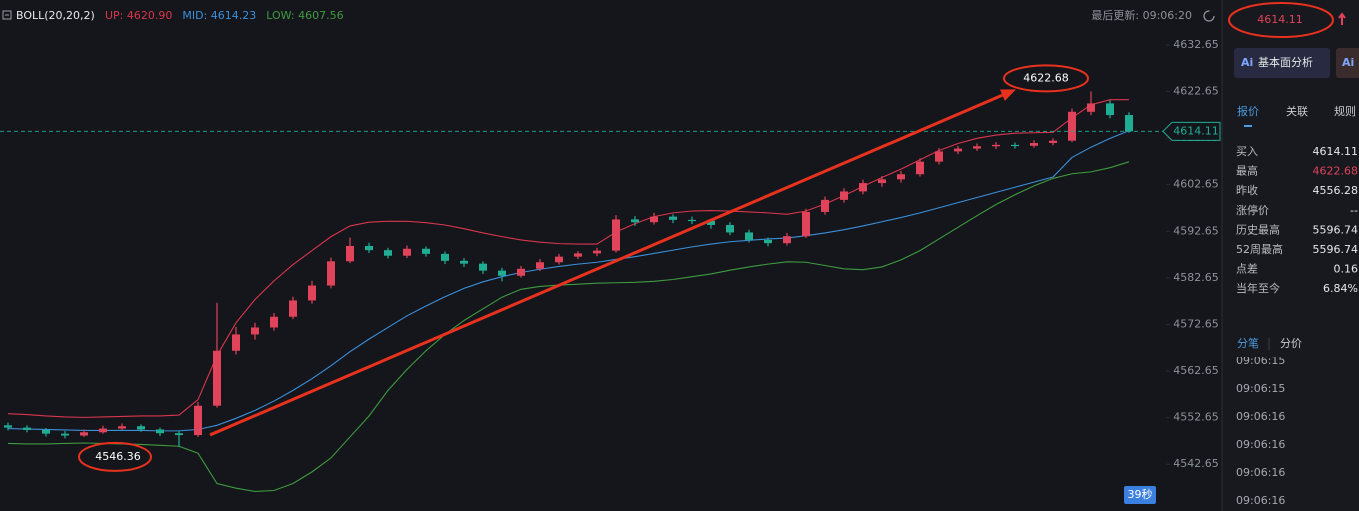 This screenshot has height=511, width=1359. Describe the element at coordinates (1196, 130) in the screenshot. I see `price-tag-text: 4614.11` at that location.